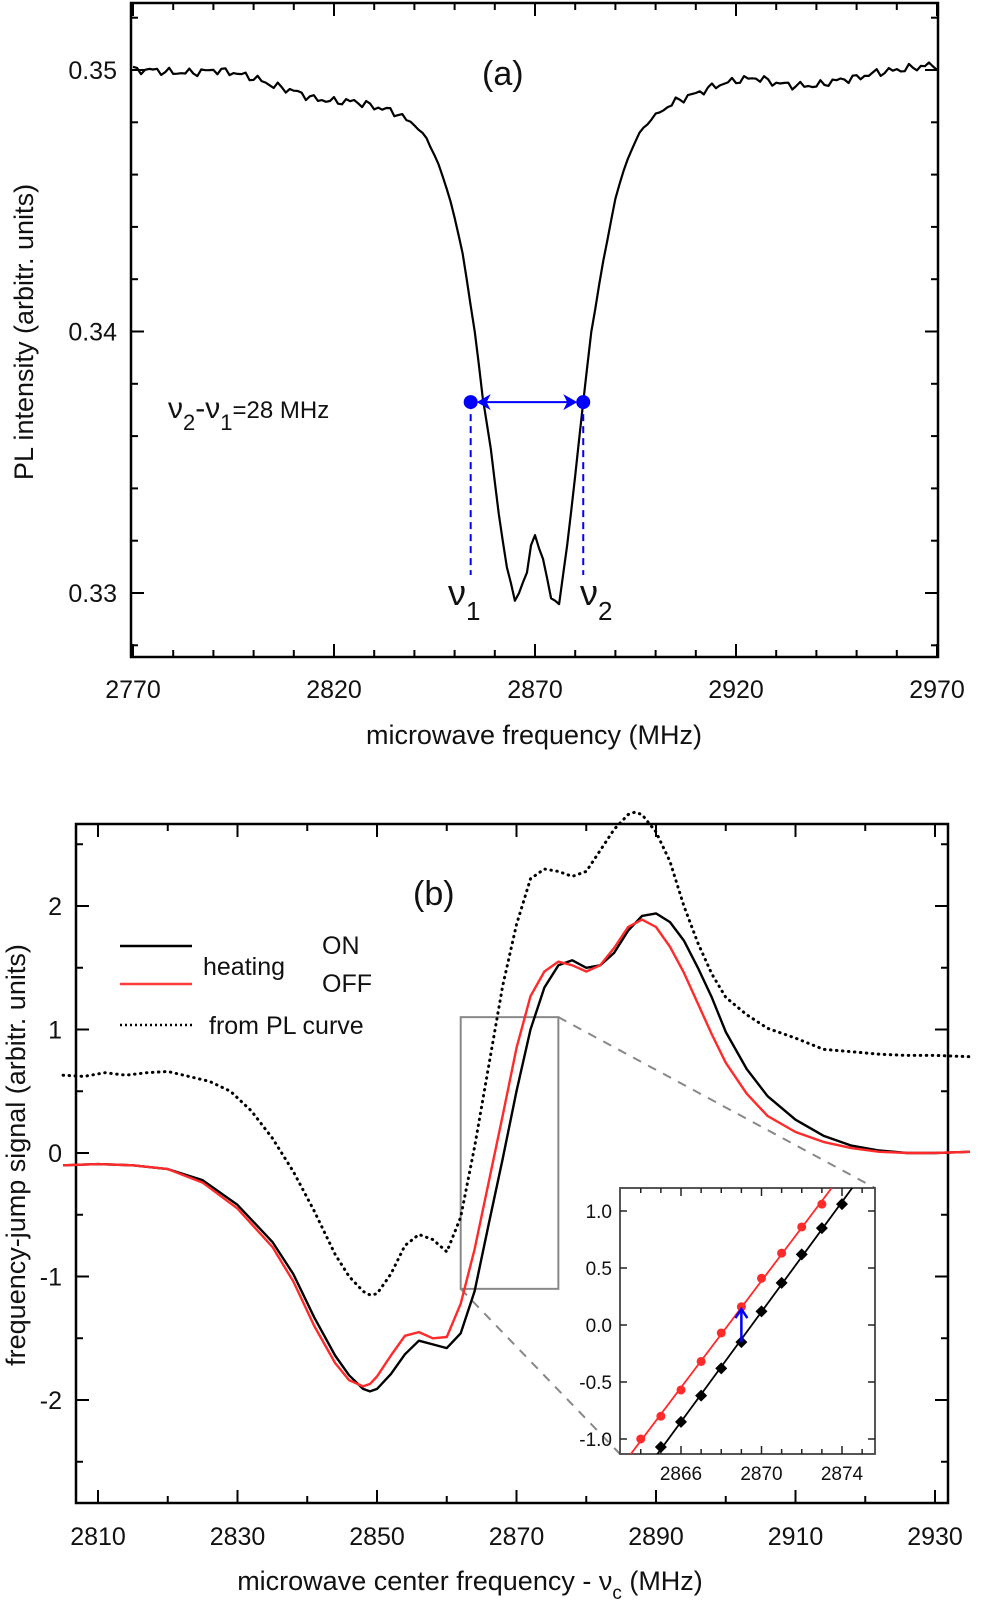 Image resolution: width=1000 pixels, height=1601 pixels. Describe the element at coordinates (570, 402) in the screenshot. I see `arrowhead-right-icon` at that location.